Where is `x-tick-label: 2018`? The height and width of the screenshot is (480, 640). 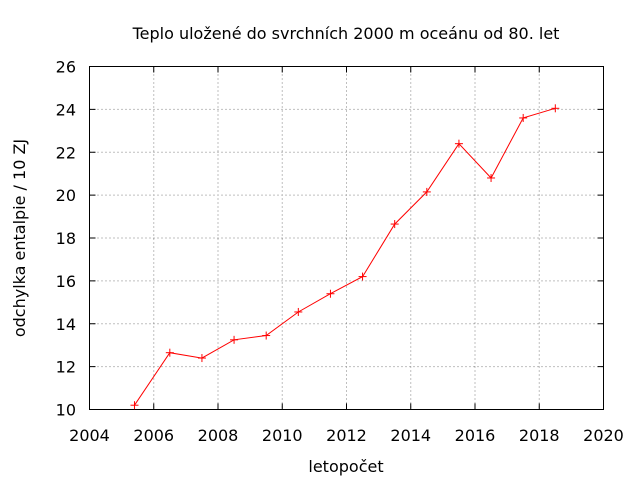 x-tick-label: 2018 is located at coordinates (539, 435).